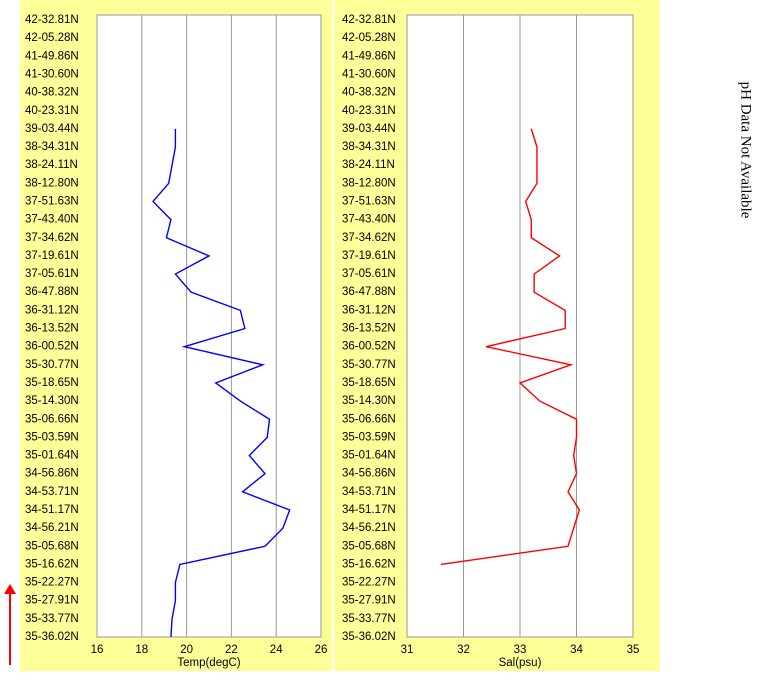 This screenshot has height=680, width=763. Describe the element at coordinates (97, 650) in the screenshot. I see `x-tick-label: 16` at that location.